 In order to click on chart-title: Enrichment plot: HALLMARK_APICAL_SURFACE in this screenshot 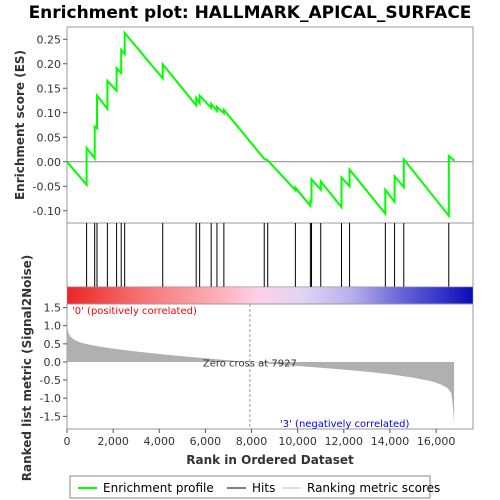, I will do `click(250, 13)`.